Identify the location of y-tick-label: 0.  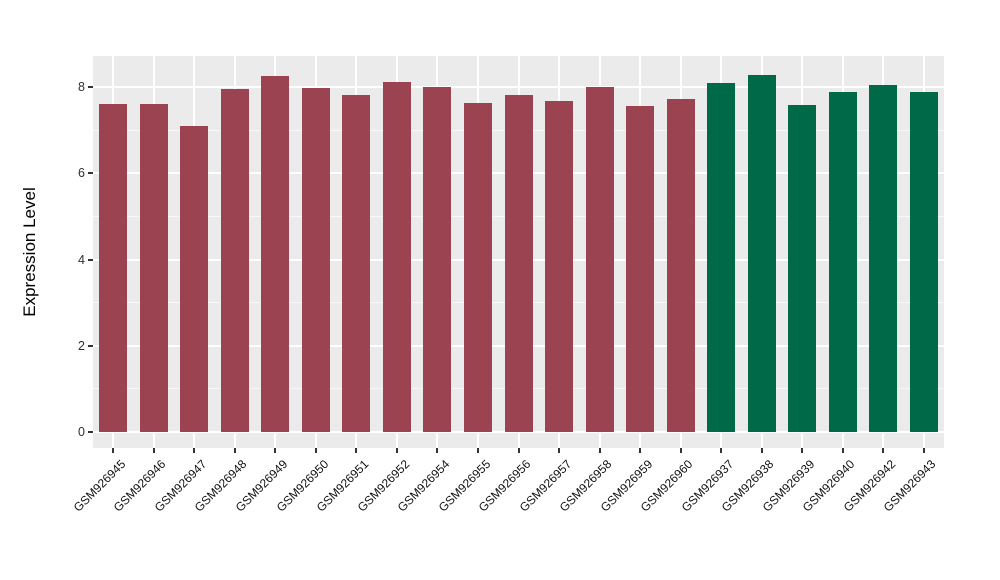
(81, 432).